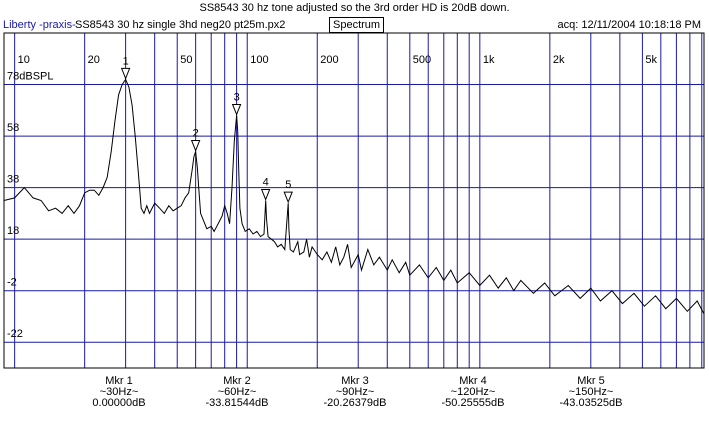 Image resolution: width=709 pixels, height=426 pixels. Describe the element at coordinates (357, 25) in the screenshot. I see `spectrum-button: Spectrum` at that location.